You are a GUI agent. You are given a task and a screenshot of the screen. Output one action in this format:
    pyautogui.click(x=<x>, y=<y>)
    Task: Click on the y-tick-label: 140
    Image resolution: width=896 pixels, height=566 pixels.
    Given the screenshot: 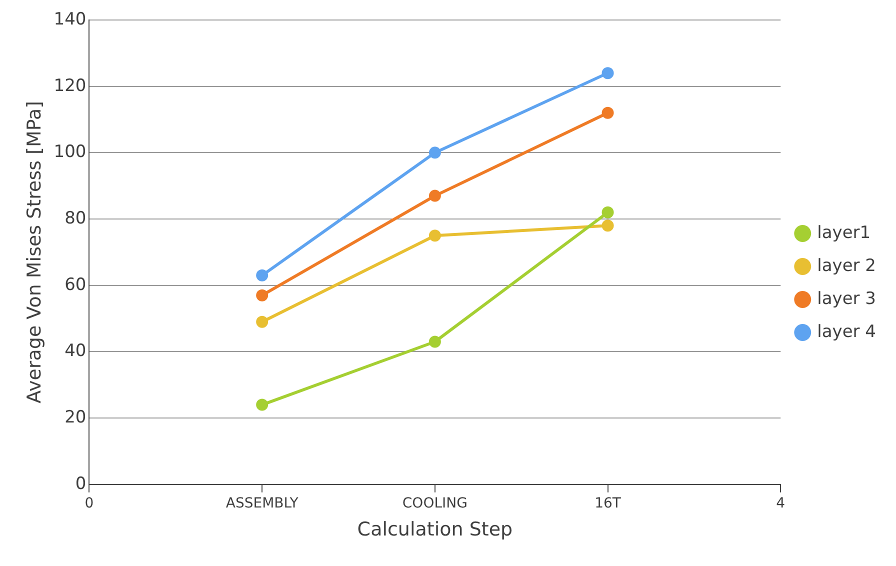 What is the action you would take?
    pyautogui.click(x=70, y=19)
    